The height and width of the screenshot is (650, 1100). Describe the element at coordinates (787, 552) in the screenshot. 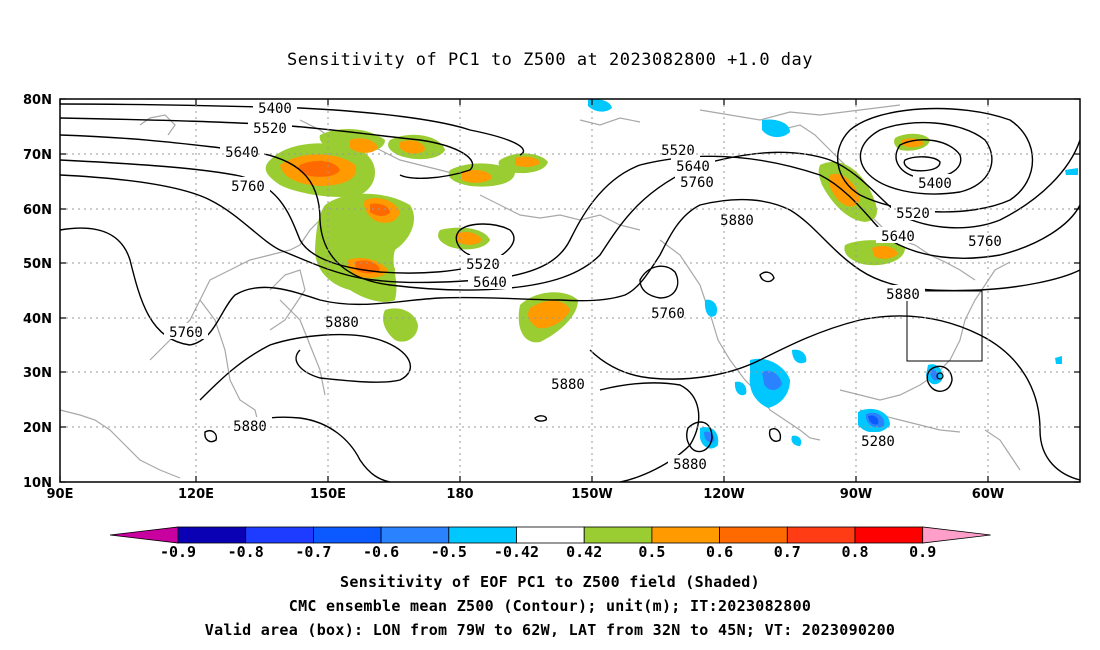

I see `colorbar-label: 0.7` at that location.